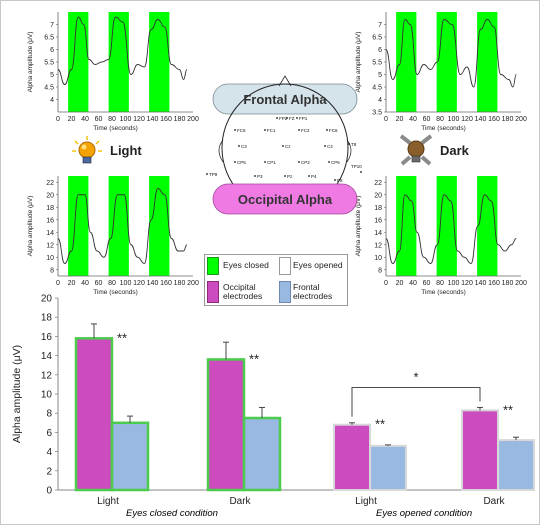 The height and width of the screenshot is (525, 540). I want to click on y-tick-label: 8, so click(52, 270).